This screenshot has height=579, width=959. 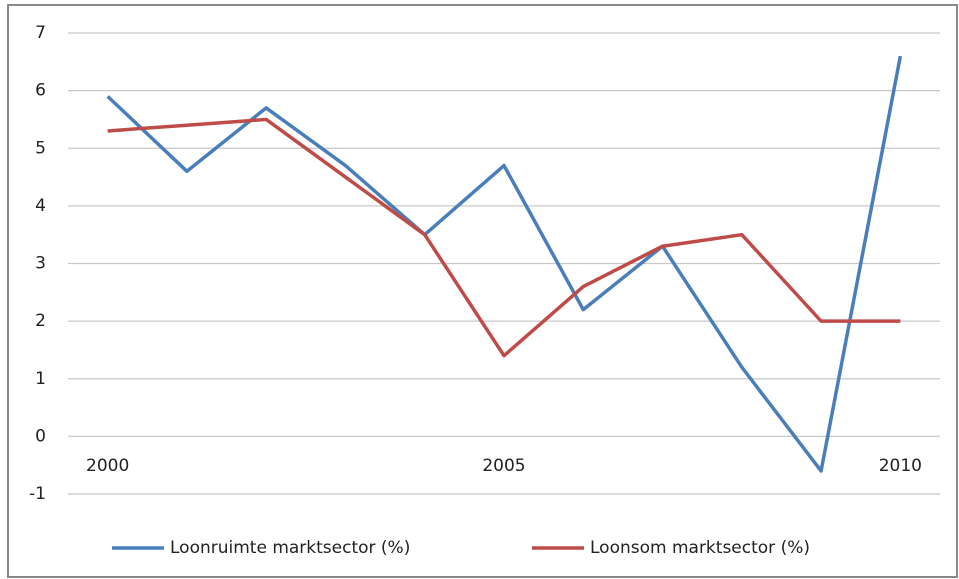 I want to click on x-tick-label: 2005, so click(x=503, y=466).